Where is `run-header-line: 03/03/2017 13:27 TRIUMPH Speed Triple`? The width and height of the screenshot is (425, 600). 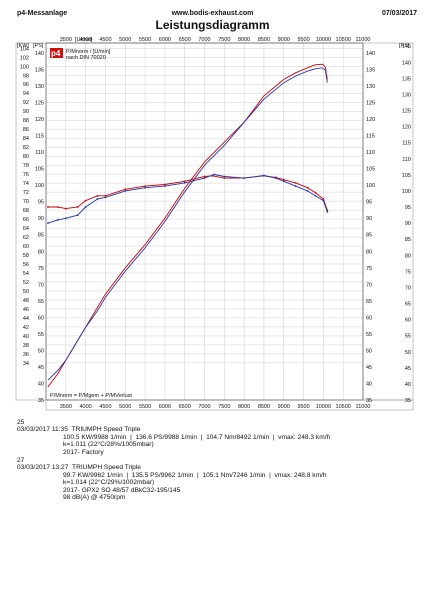
run-header-line: 03/03/2017 13:27 TRIUMPH Speed Triple is located at coordinates (172, 467).